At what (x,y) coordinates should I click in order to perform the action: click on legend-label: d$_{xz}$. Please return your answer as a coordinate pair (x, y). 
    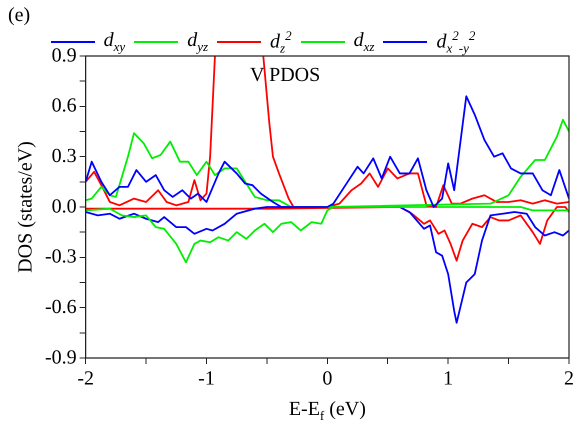
    Looking at the image, I should click on (364, 42).